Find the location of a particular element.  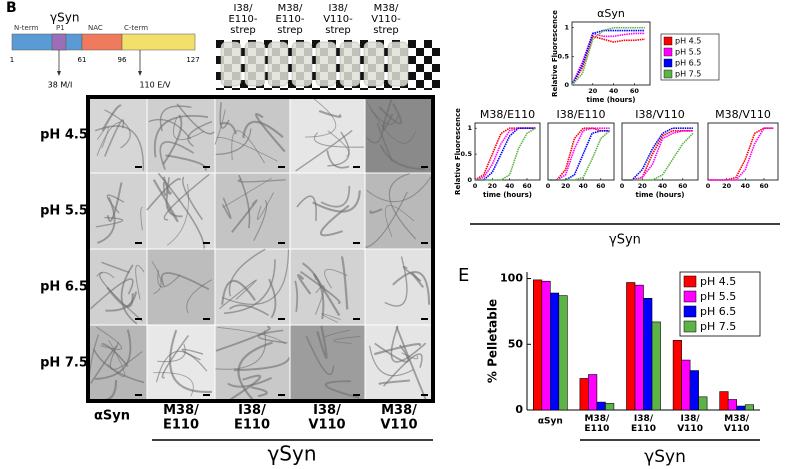

vial-label: I38/V110-strep is located at coordinates (338, 19).